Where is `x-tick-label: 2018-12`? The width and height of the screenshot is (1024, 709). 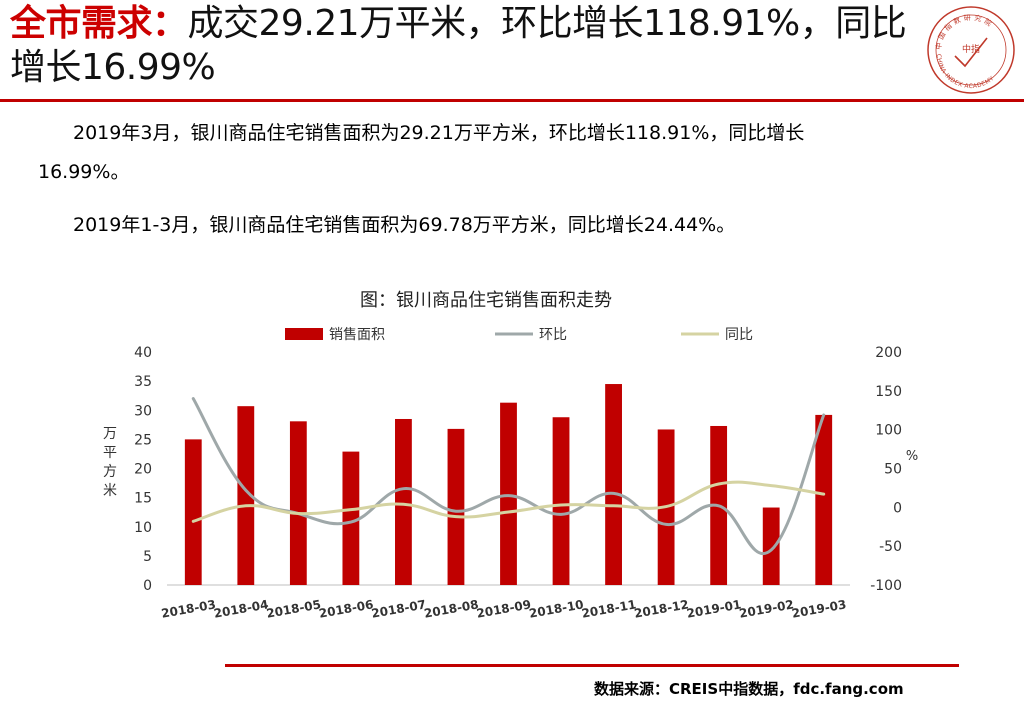 x-tick-label: 2018-12 is located at coordinates (661, 608).